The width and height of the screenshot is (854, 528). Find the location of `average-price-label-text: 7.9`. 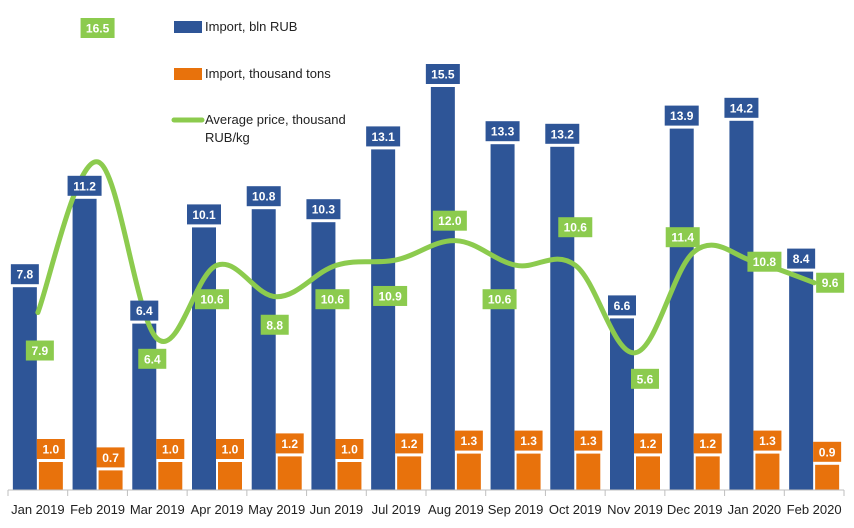

average-price-label-text: 7.9 is located at coordinates (40, 351).